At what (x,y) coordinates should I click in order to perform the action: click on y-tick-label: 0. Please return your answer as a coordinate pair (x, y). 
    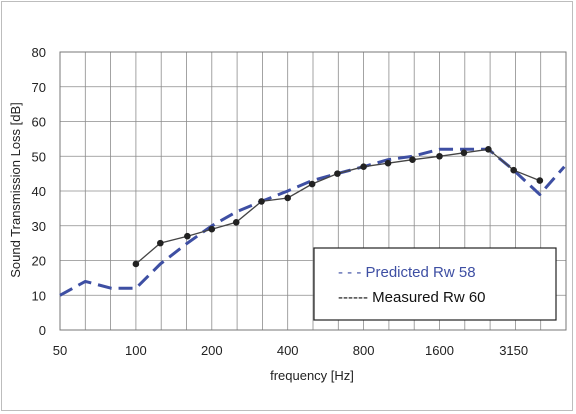
    Looking at the image, I should click on (42, 330).